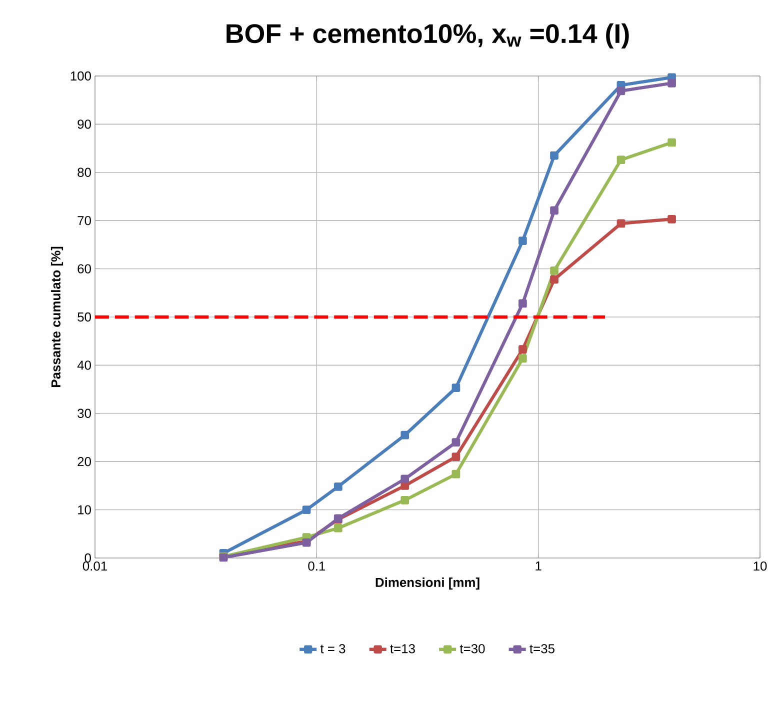 This screenshot has height=702, width=772. I want to click on y-tick-label: 70, so click(84, 221).